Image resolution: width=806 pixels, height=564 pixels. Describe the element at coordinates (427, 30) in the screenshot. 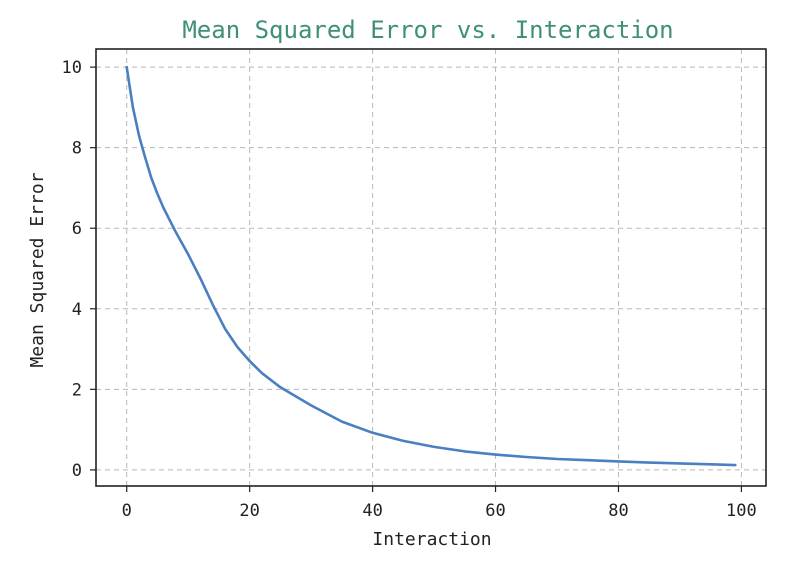

I see `chart-title: Mean Squared Error vs. Interaction` at that location.